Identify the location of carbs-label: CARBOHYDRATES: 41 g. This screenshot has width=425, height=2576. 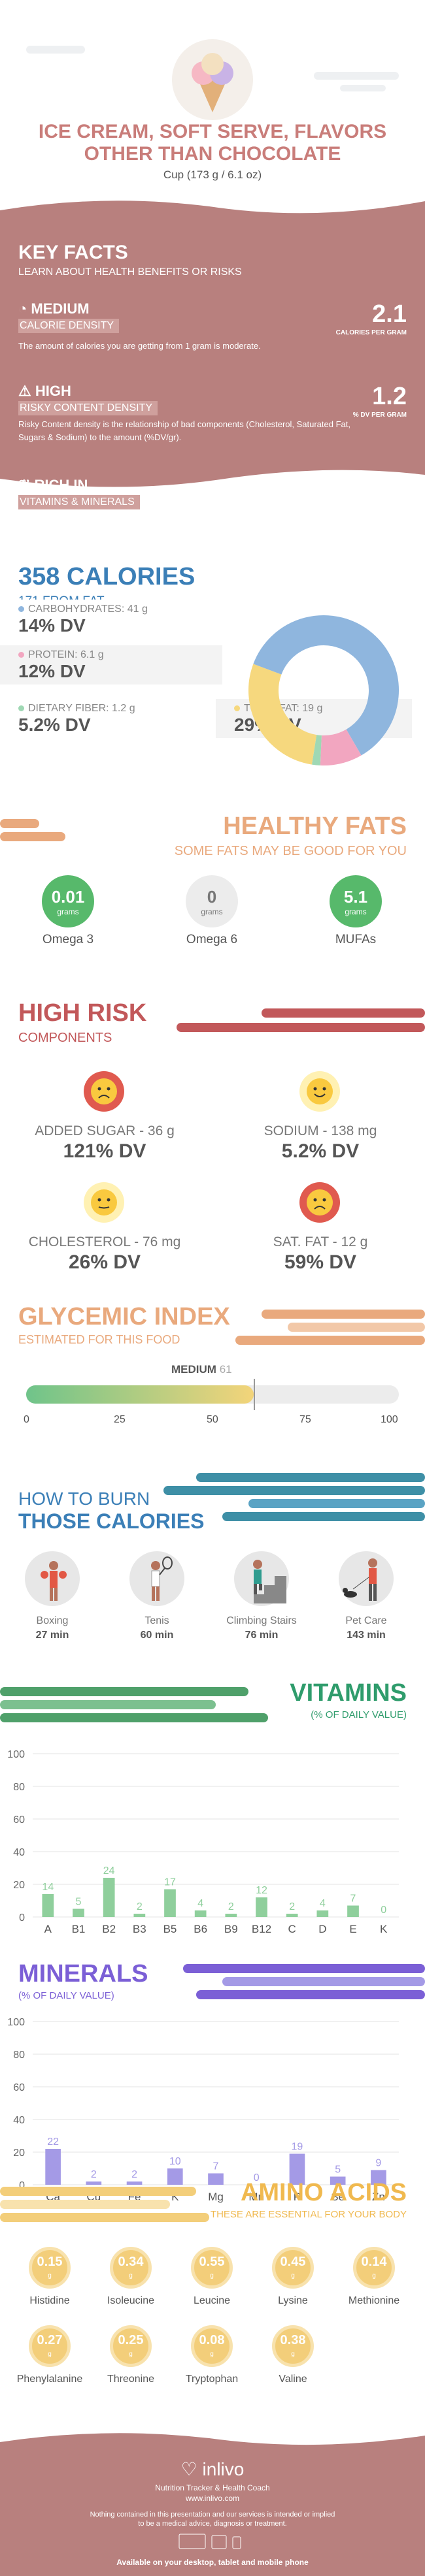
(88, 609).